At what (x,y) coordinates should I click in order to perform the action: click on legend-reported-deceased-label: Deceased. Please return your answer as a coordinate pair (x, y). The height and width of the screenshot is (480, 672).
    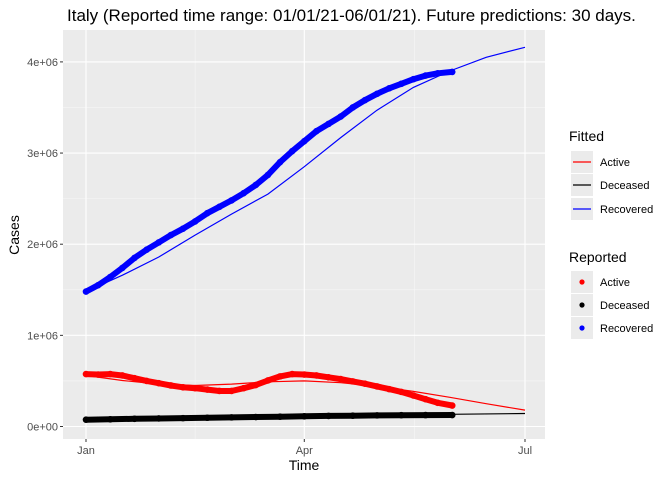
    Looking at the image, I should click on (625, 306).